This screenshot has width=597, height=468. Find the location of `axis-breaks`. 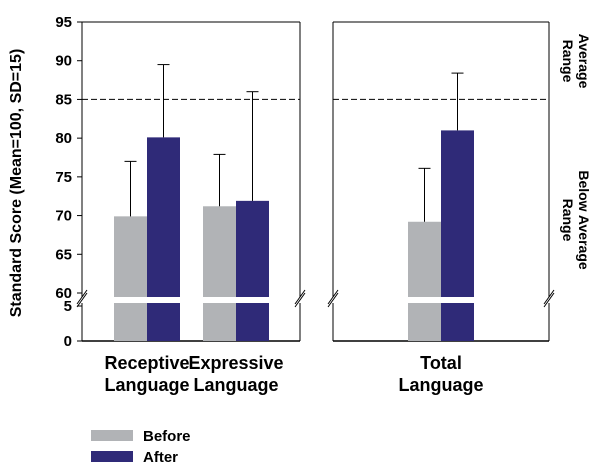

axis-breaks is located at coordinates (315, 298).